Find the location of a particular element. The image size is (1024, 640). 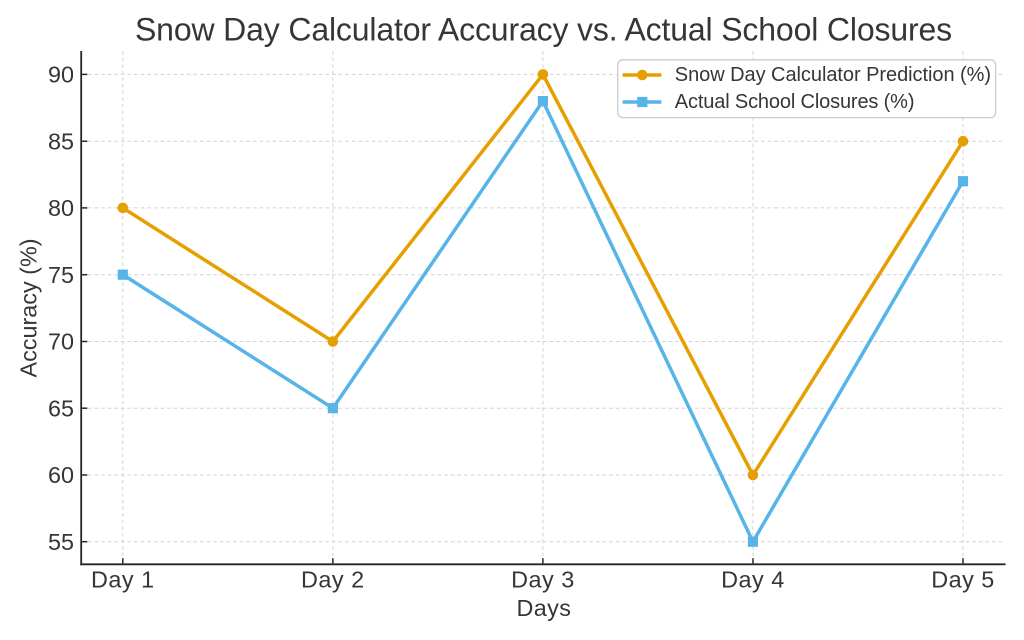

svg-text: 70 is located at coordinates (61, 342).